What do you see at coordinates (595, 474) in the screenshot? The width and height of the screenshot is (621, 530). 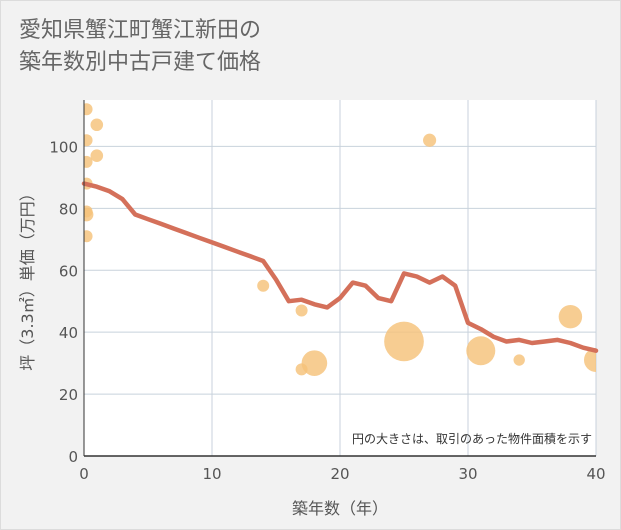 I see `x-tick-label: 40` at bounding box center [595, 474].